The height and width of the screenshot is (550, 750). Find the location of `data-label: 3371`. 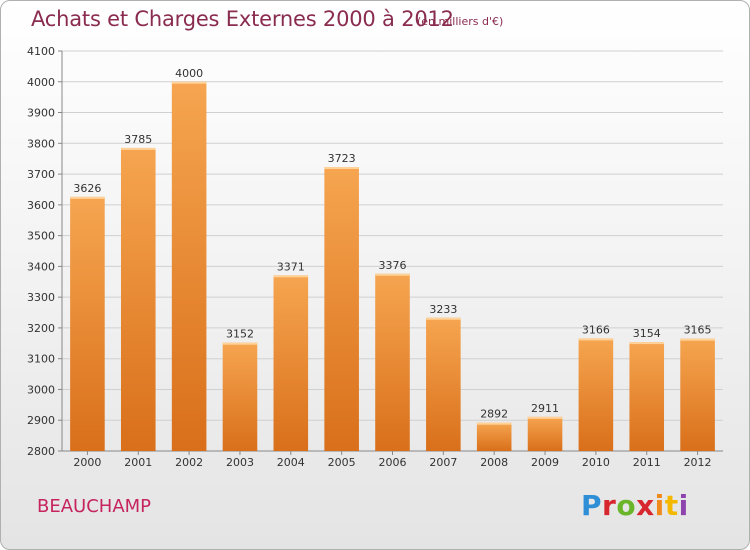

data-label: 3371 is located at coordinates (291, 266).